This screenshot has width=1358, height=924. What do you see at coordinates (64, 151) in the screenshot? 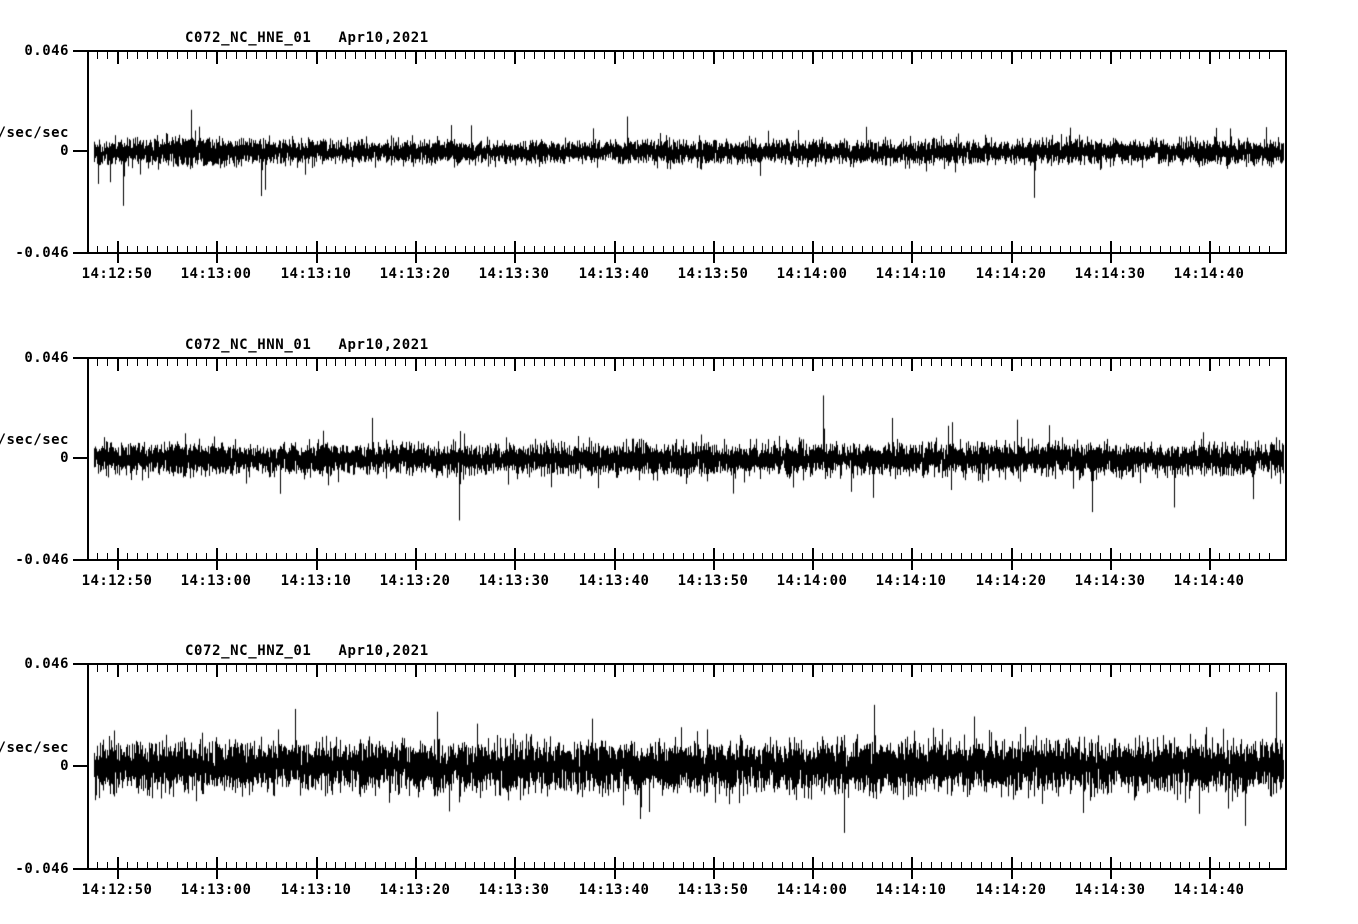
I see `y-axis-zero-label: 0` at bounding box center [64, 151].